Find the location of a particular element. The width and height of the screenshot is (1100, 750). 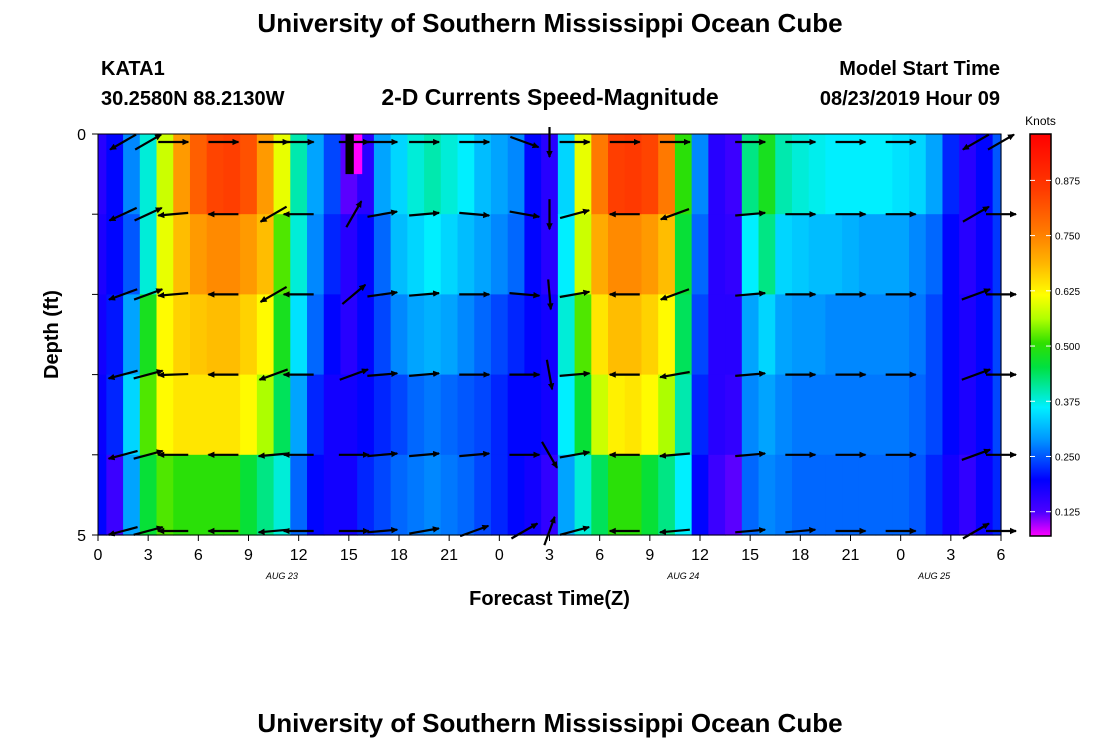

colorbar-tick-label: 0.625 is located at coordinates (1067, 292).